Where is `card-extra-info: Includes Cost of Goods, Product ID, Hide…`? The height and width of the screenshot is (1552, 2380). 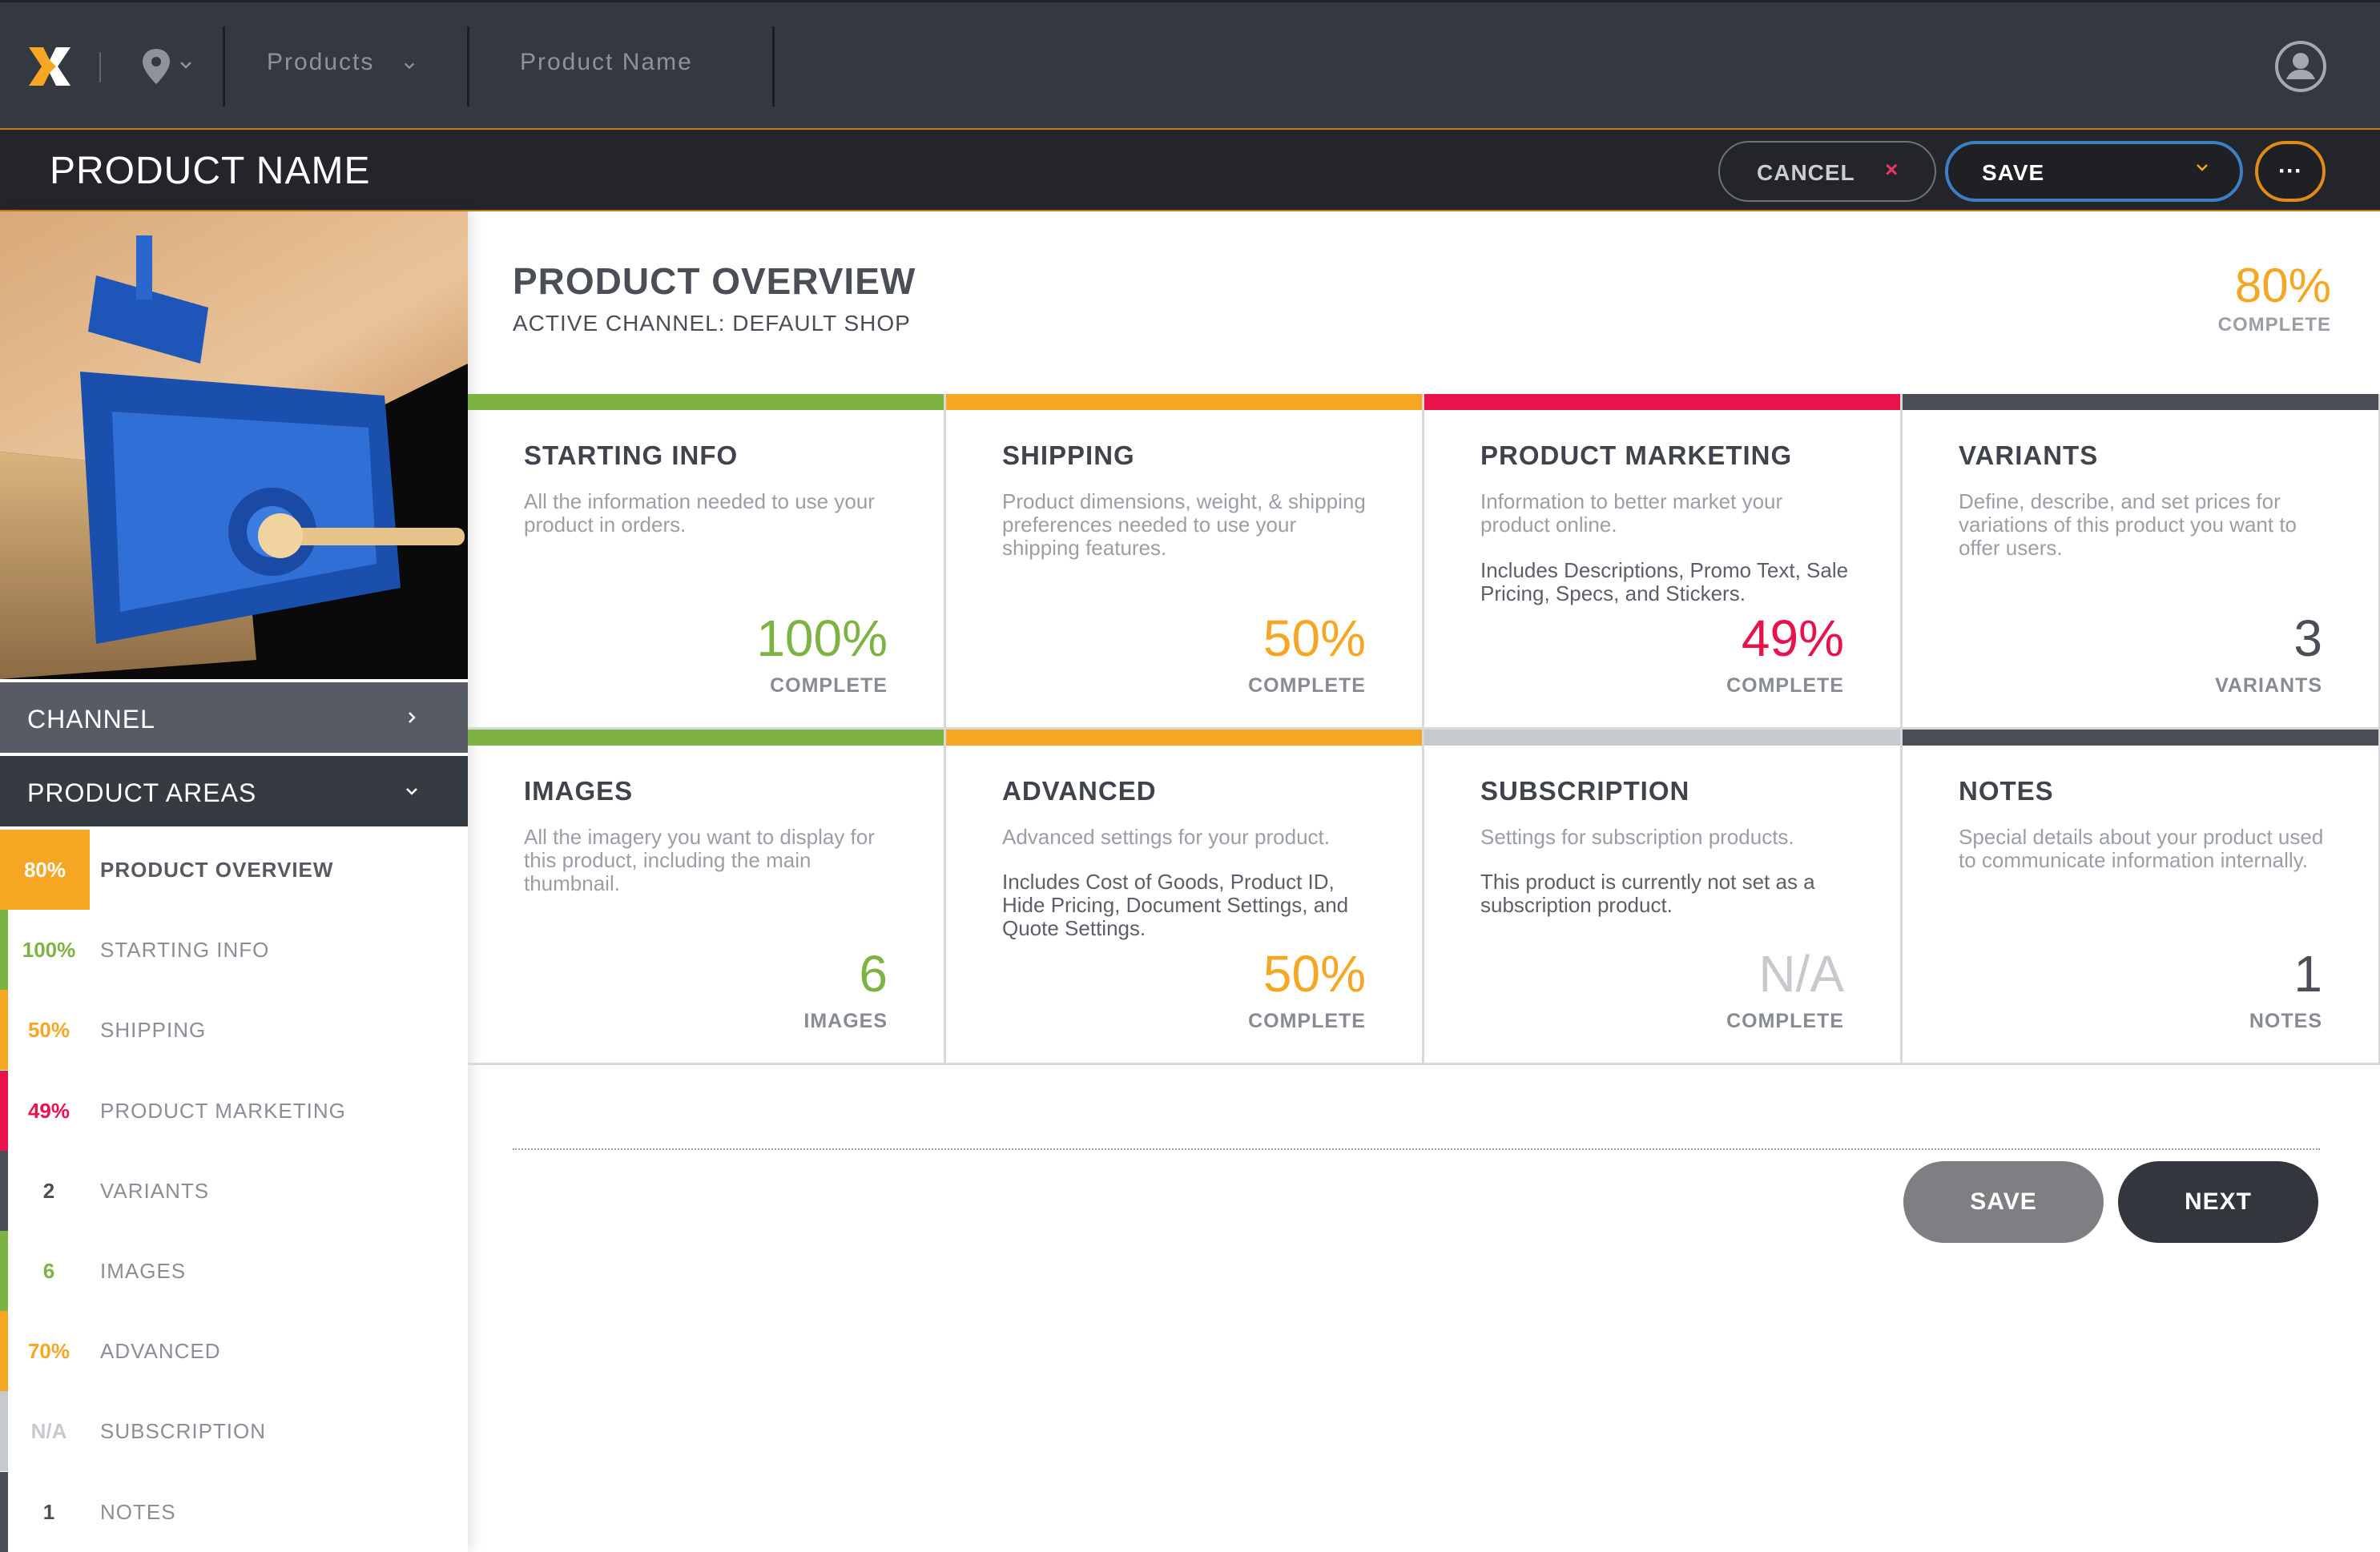
card-extra-info: Includes Cost of Goods, Product ID, Hide… is located at coordinates (1175, 905).